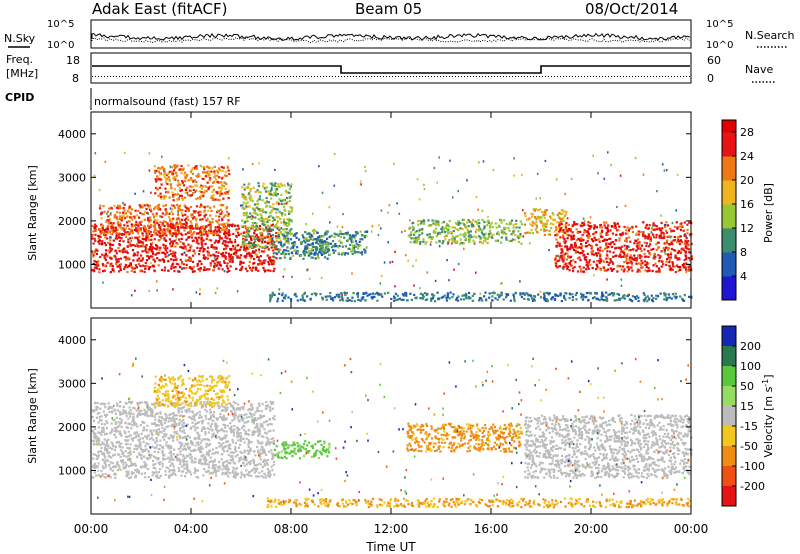 The width and height of the screenshot is (800, 554). Describe the element at coordinates (729, 243) in the screenshot. I see `colorbar-segment` at that location.